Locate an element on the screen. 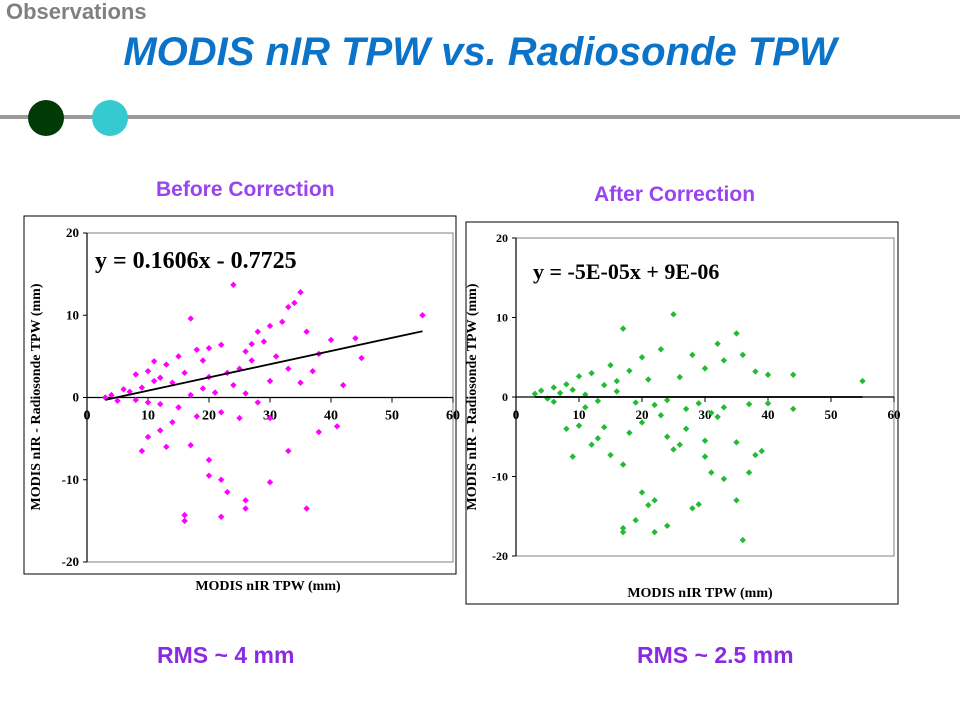 Image resolution: width=960 pixels, height=720 pixels. y-tick-label: -20 is located at coordinates (70, 561).